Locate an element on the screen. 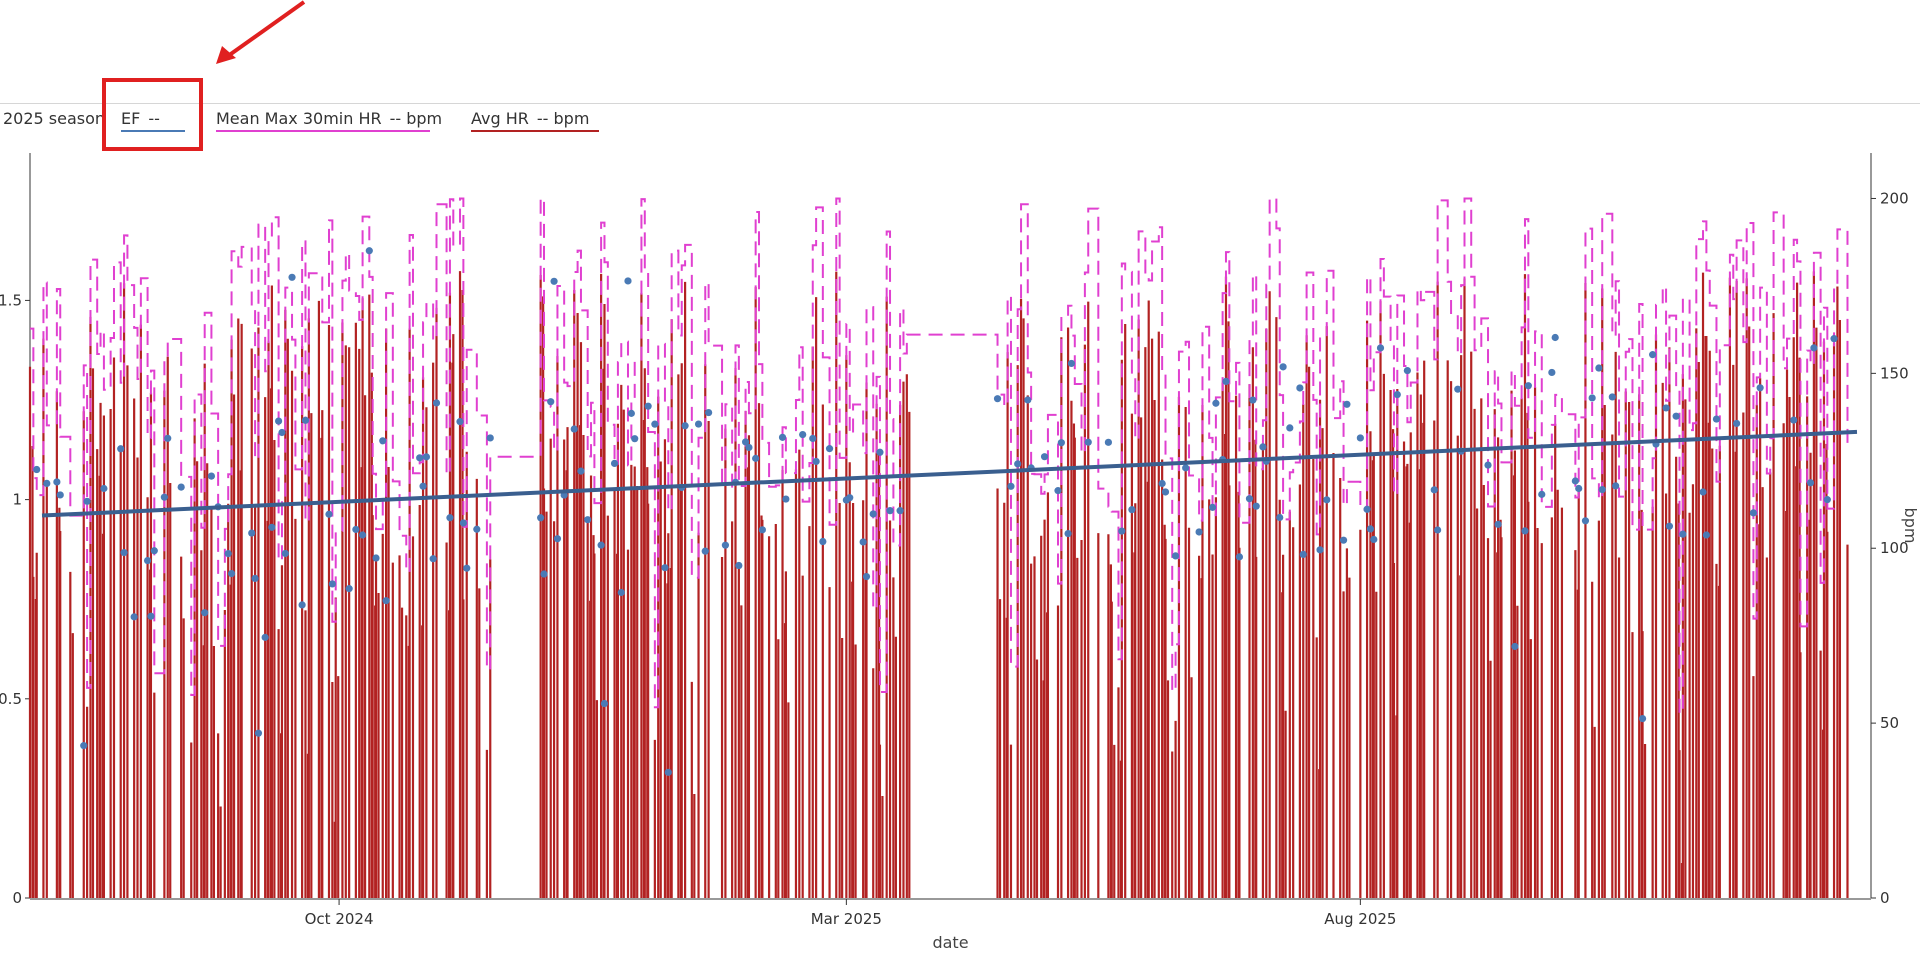  y-left-tick-label: 1 is located at coordinates (17, 500).